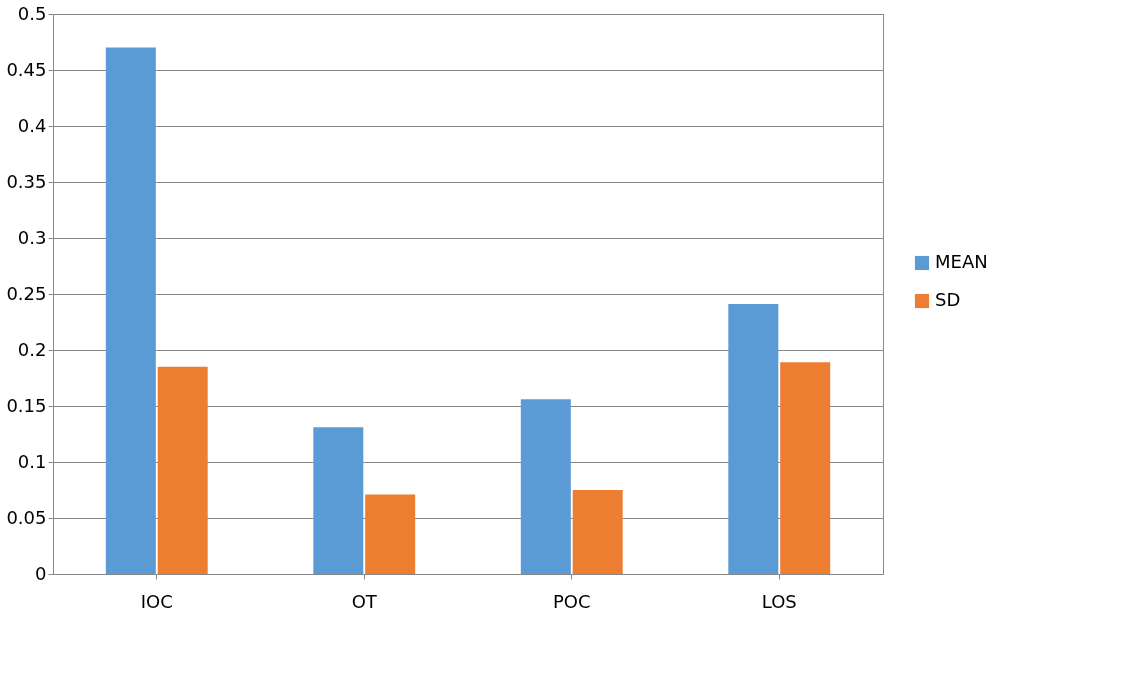 Image resolution: width=1148 pixels, height=675 pixels. What do you see at coordinates (26, 517) in the screenshot?
I see `y-tick-label: 0.05` at bounding box center [26, 517].